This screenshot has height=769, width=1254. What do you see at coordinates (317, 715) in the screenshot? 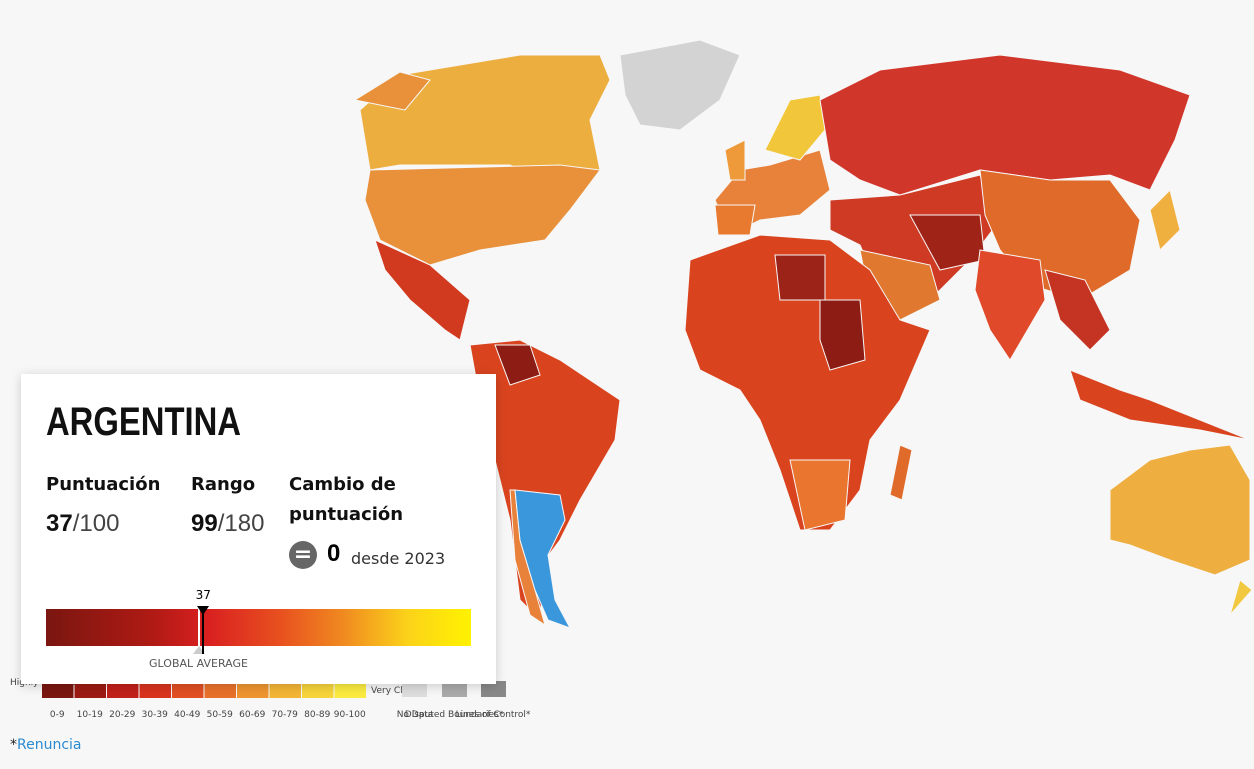
I see `legend-range: 80-89` at bounding box center [317, 715].